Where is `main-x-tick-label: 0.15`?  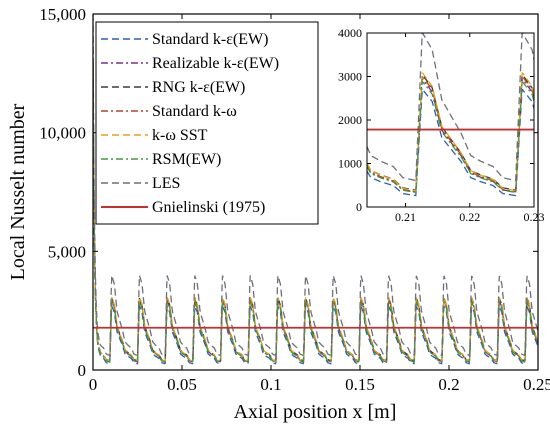
main-x-tick-label: 0.15 is located at coordinates (360, 384).